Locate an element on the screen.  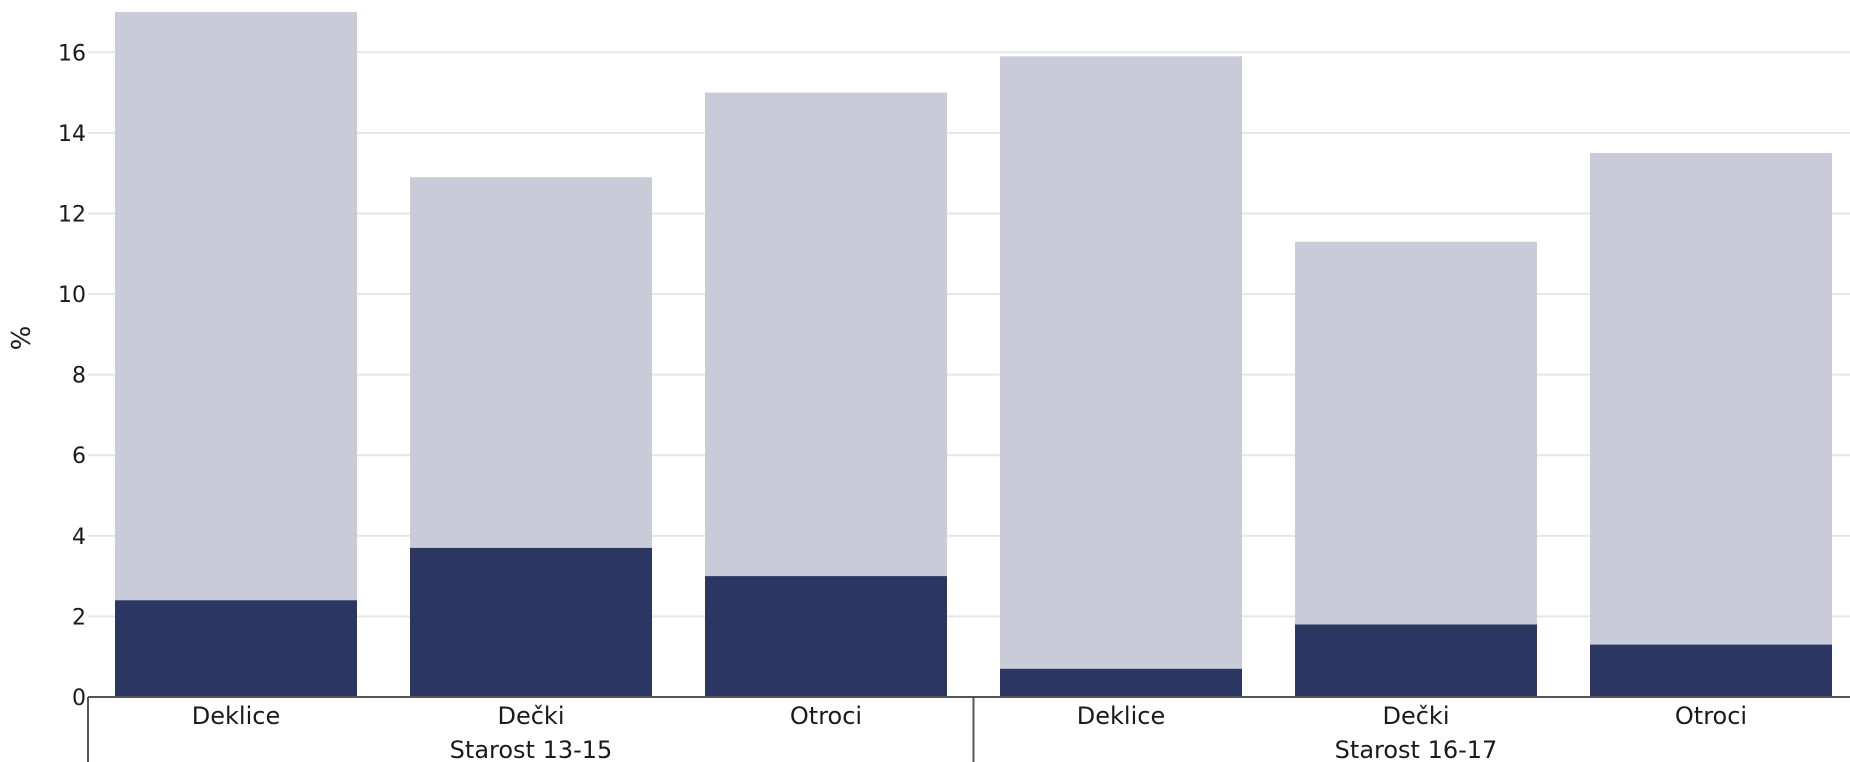
y-tick-label: 0 is located at coordinates (79, 698).